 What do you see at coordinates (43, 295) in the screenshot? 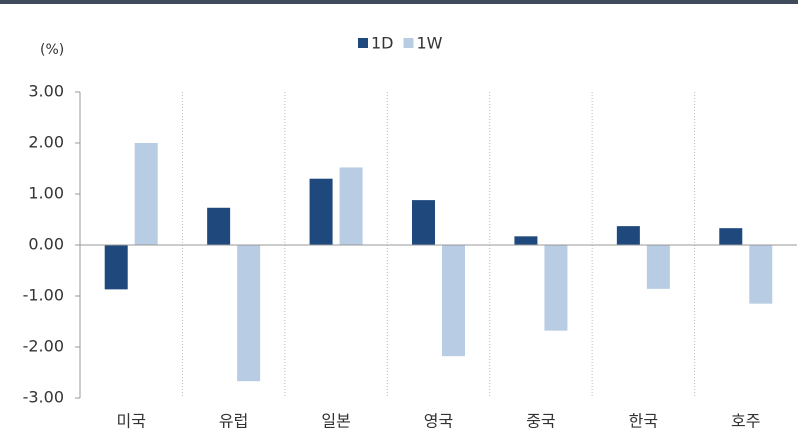
I see `y-tick-label: -1.00` at bounding box center [43, 295].